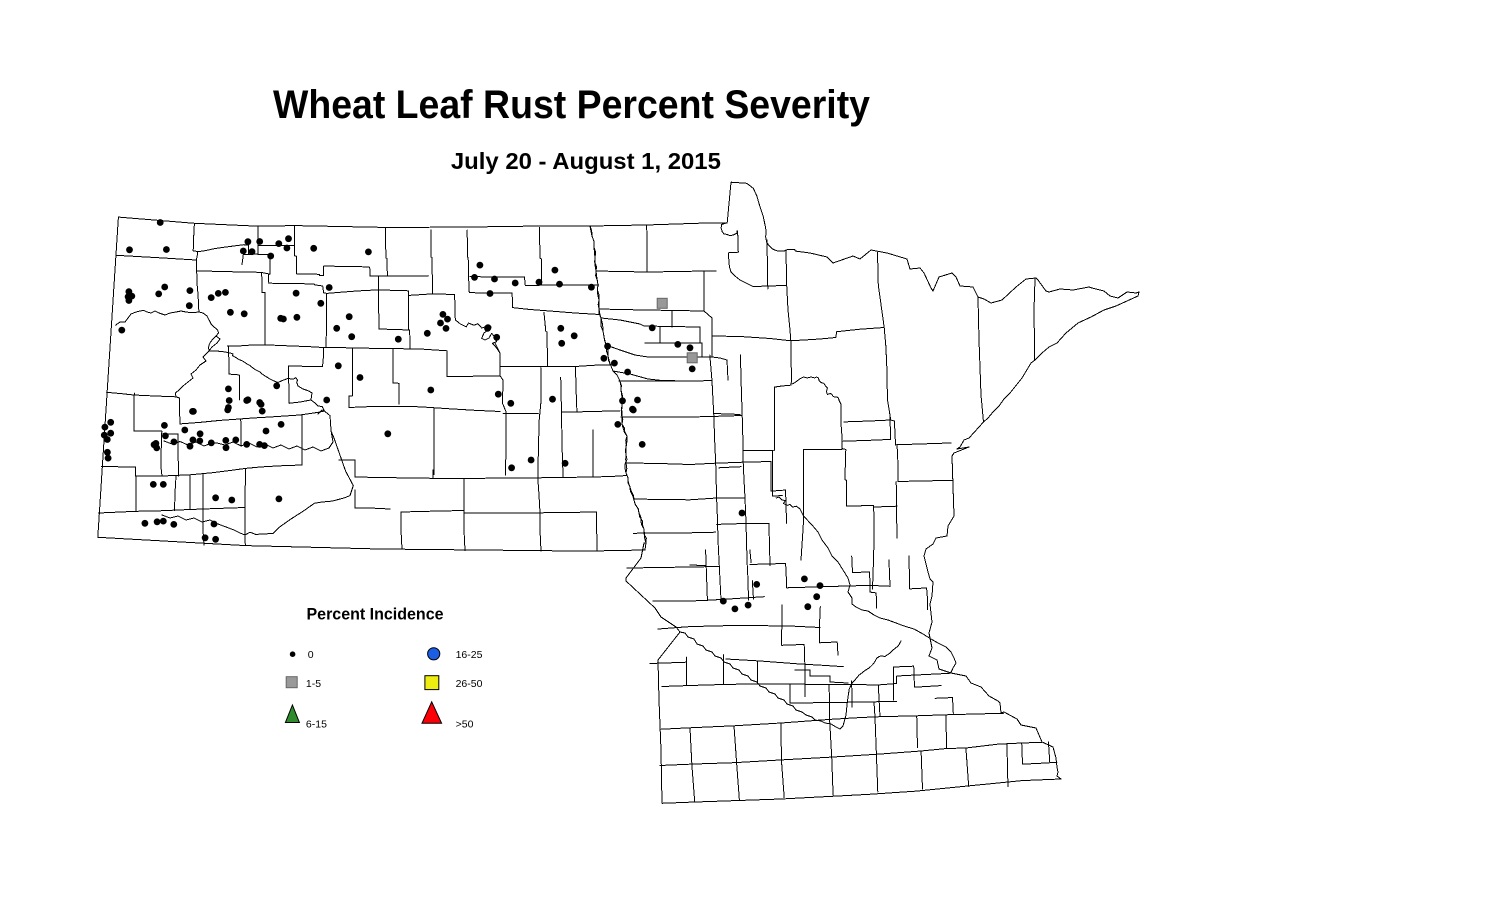 The image size is (1503, 900). I want to click on svg-text: 1-5, so click(313, 684).